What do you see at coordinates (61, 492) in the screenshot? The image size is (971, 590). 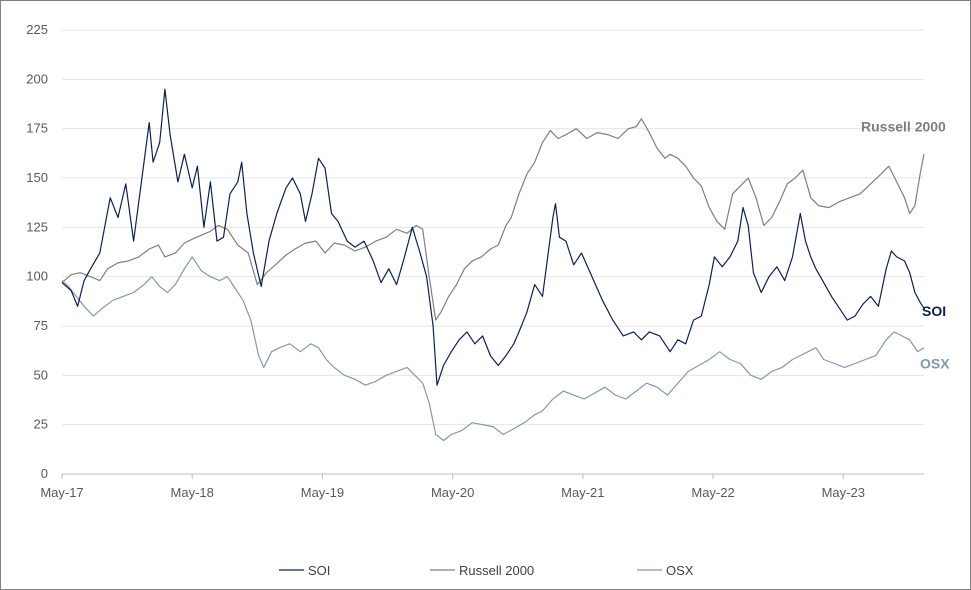 I see `x-tick-label-May-17: May-17` at bounding box center [61, 492].